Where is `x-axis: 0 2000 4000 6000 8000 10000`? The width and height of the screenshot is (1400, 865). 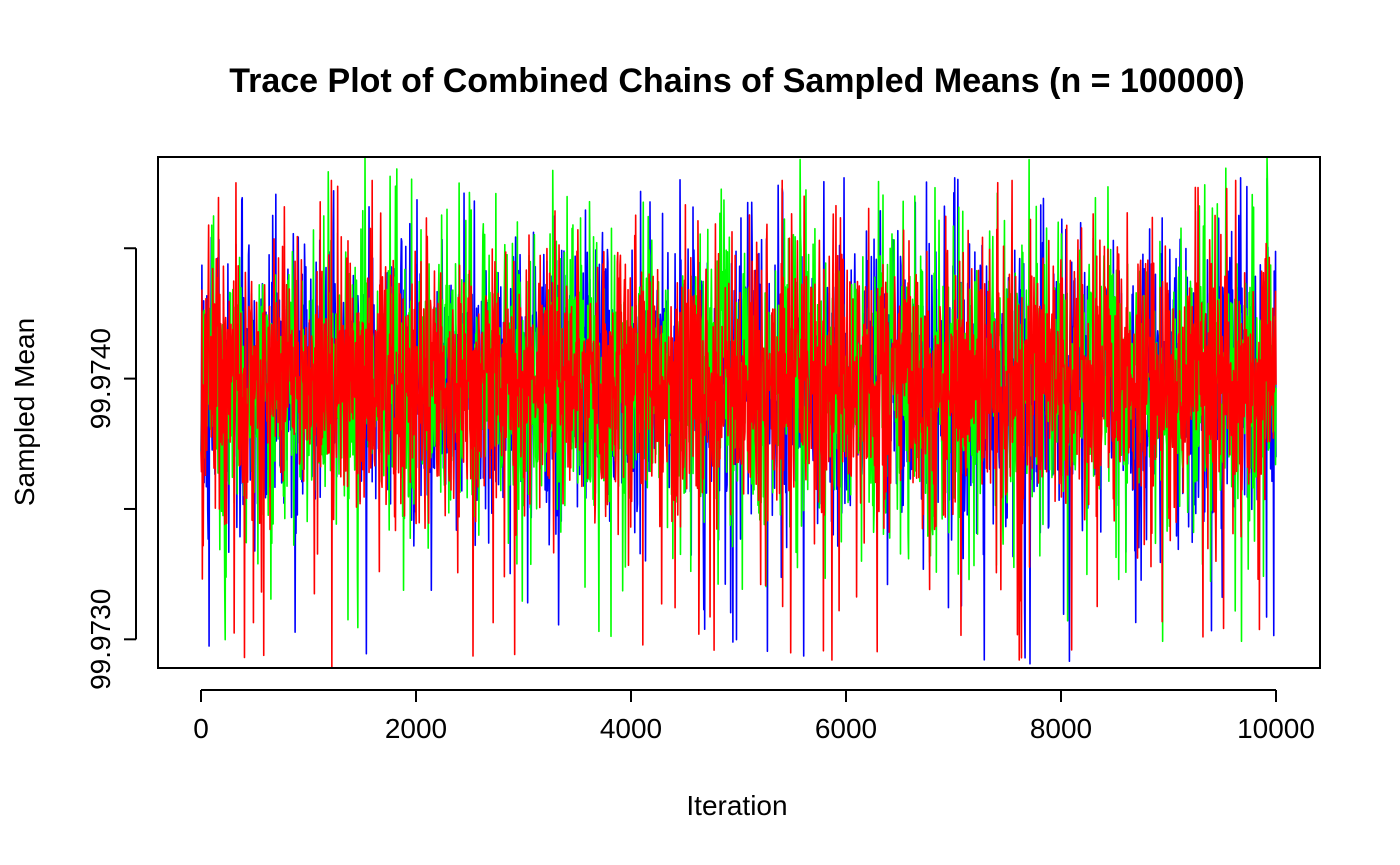
x-axis: 0 2000 4000 6000 8000 10000 is located at coordinates (754, 716).